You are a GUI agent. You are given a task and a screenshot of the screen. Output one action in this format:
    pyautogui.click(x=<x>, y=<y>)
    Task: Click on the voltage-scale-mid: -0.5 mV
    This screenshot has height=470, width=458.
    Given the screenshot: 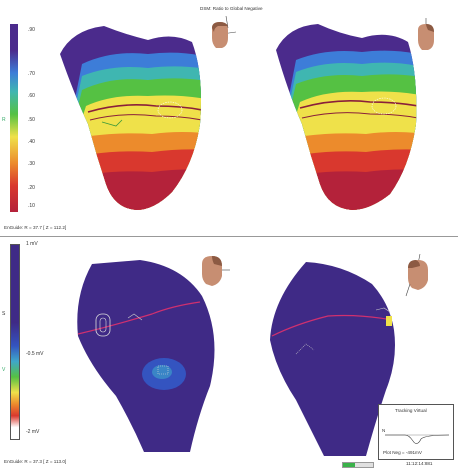 What is the action you would take?
    pyautogui.click(x=35, y=354)
    